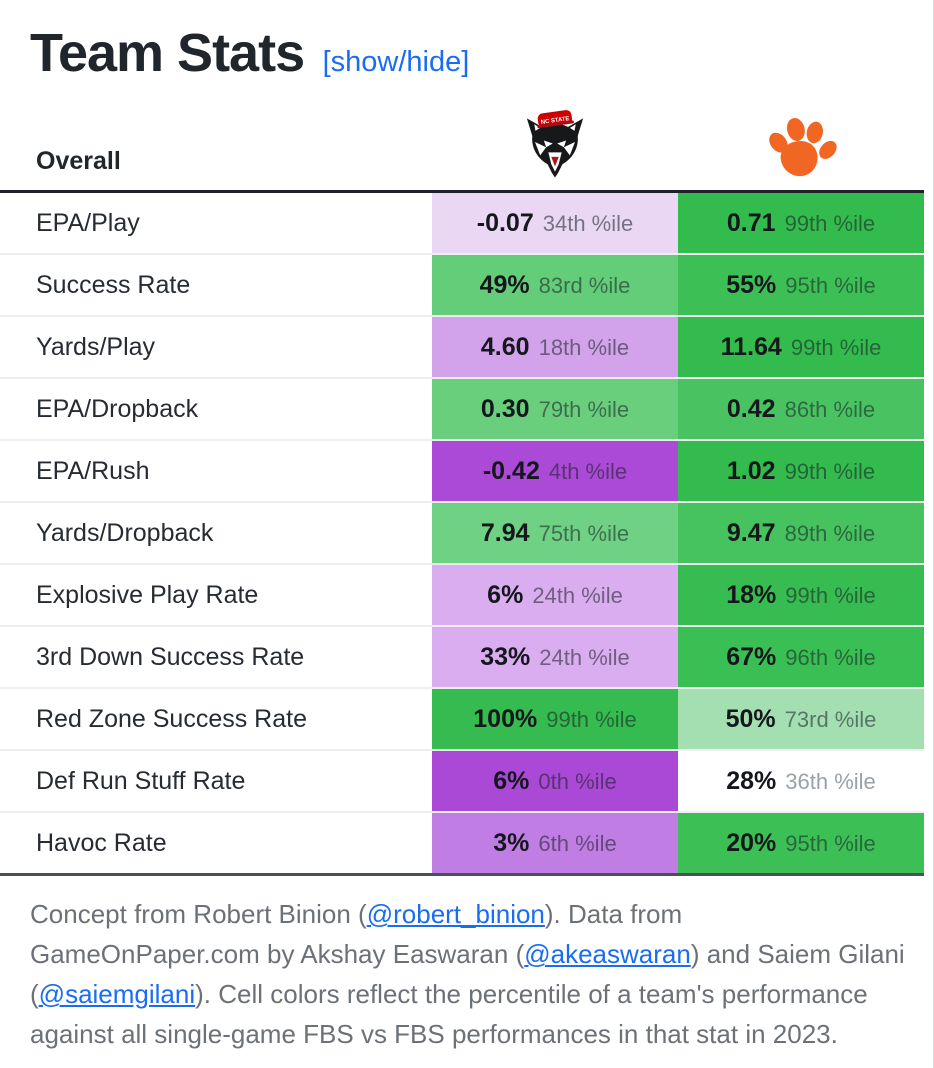  Describe the element at coordinates (216, 409) in the screenshot. I see `stat-label: EPA/Dropback` at that location.